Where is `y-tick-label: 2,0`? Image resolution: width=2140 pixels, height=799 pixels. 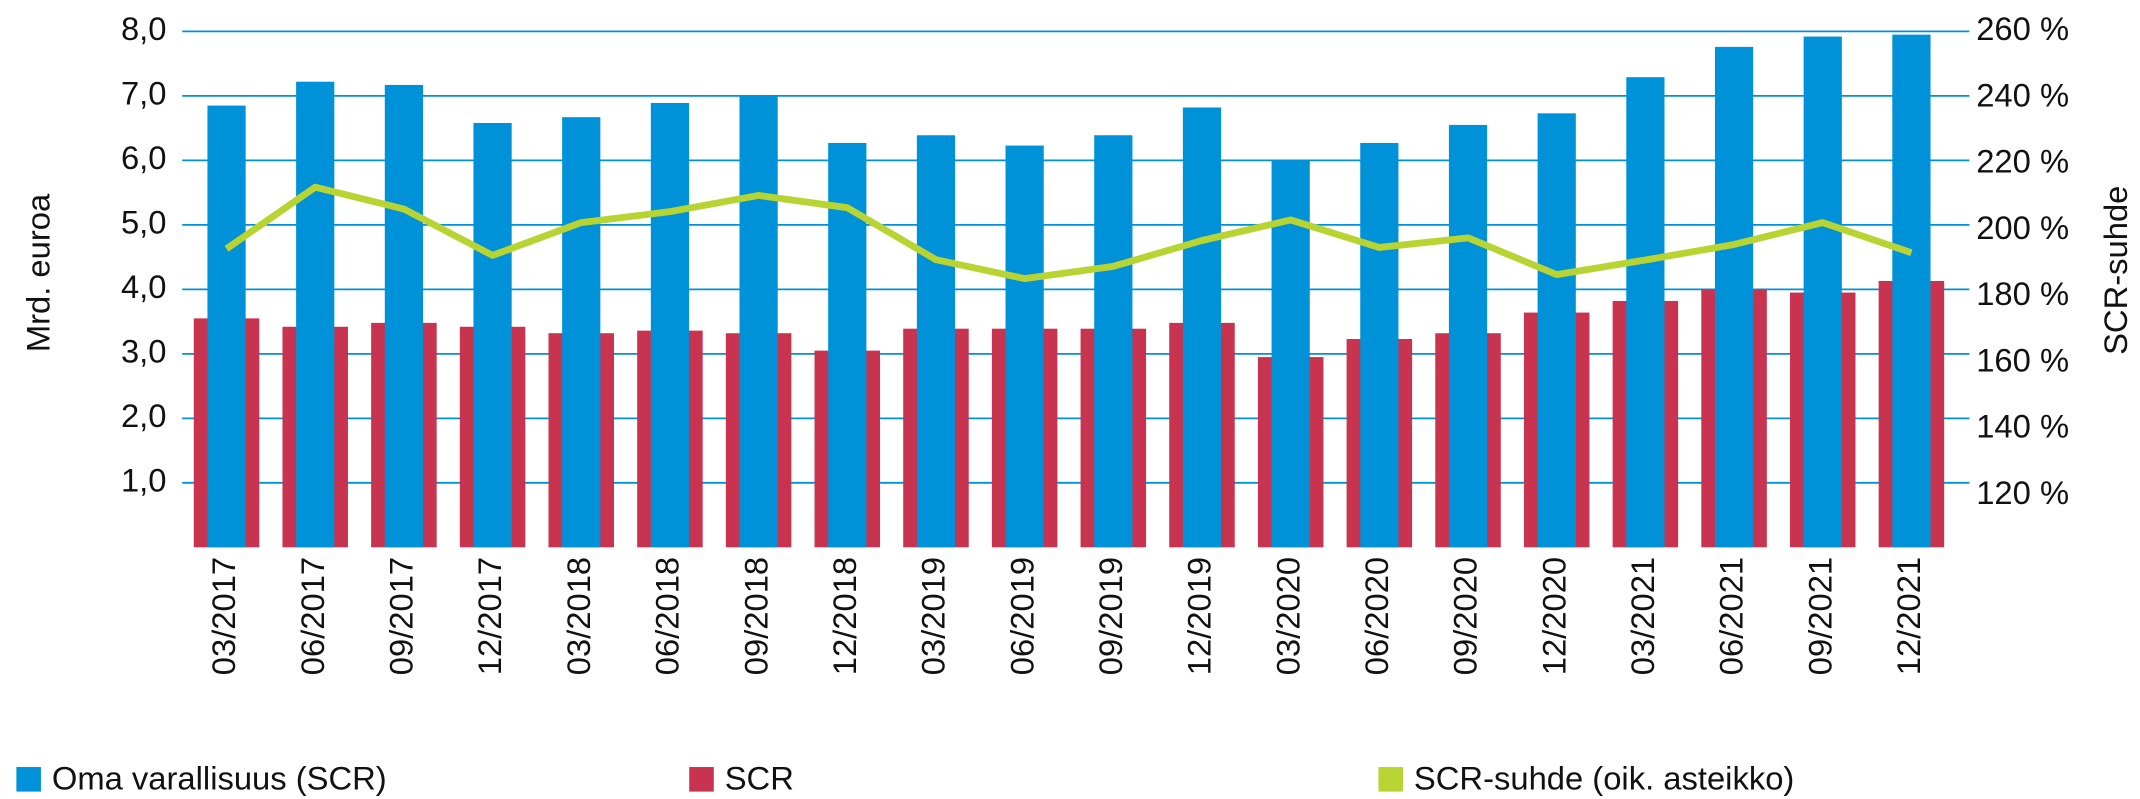 y-tick-label: 2,0 is located at coordinates (144, 415).